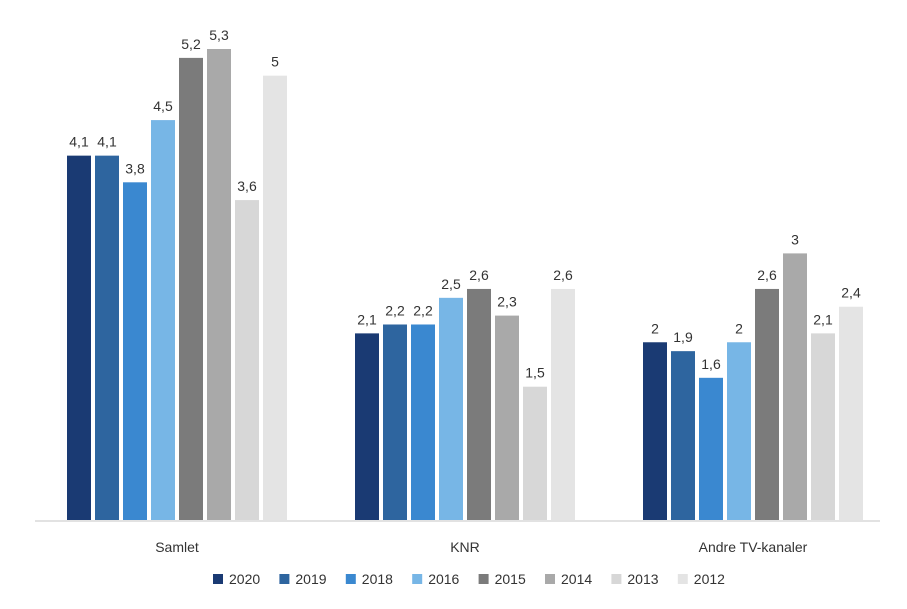 This screenshot has width=907, height=609. What do you see at coordinates (682, 579) in the screenshot?
I see `legend-swatch-2012` at bounding box center [682, 579].